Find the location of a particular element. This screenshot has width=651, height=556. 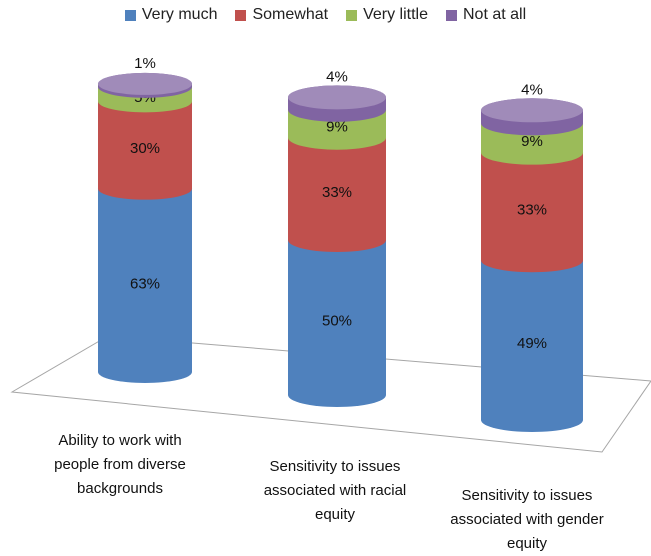

legend-item: Very much is located at coordinates (171, 15).